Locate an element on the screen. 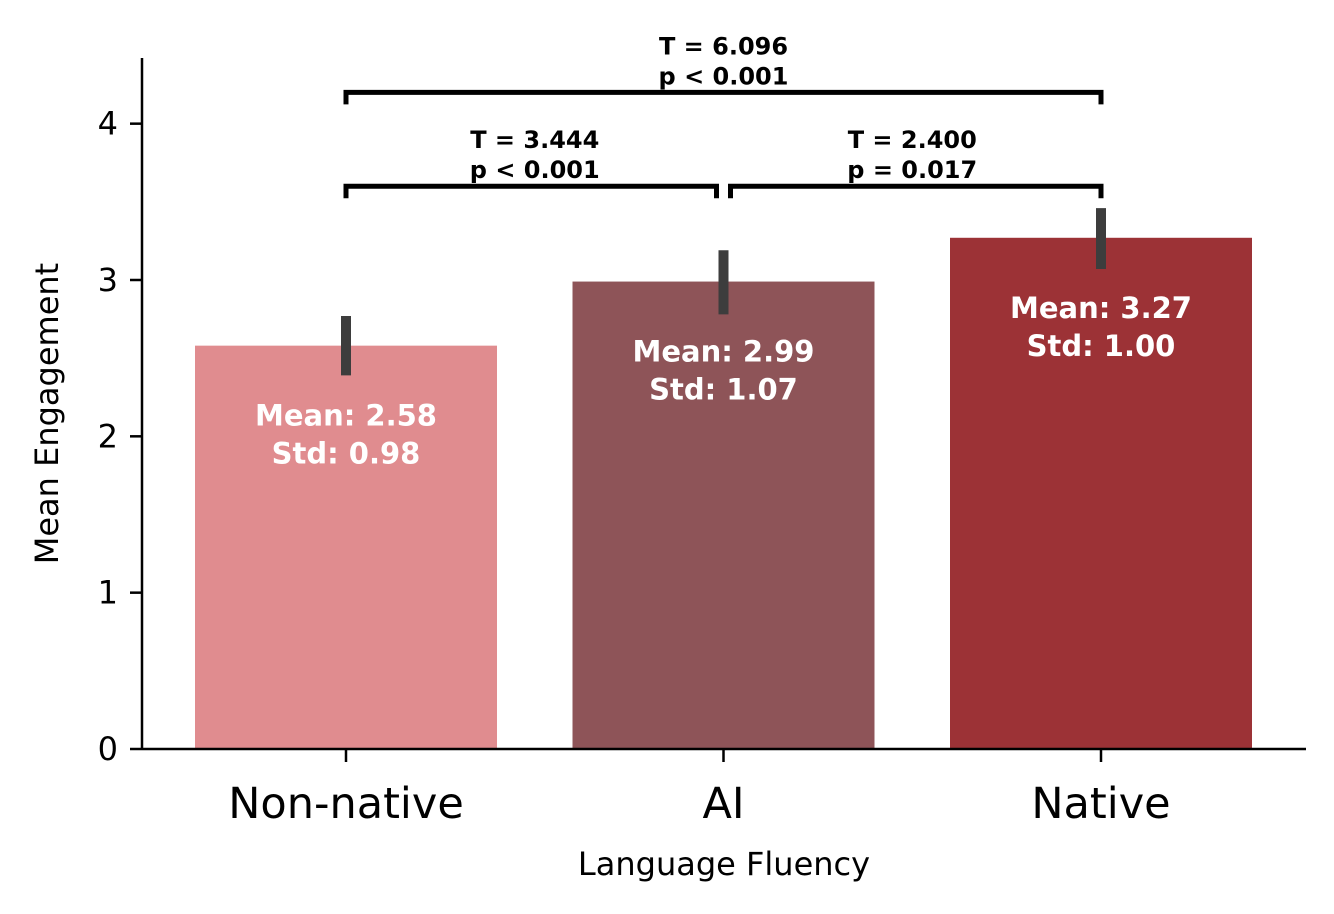 This screenshot has height=914, width=1334. bar-std-label: Std: 0.98 is located at coordinates (346, 454).